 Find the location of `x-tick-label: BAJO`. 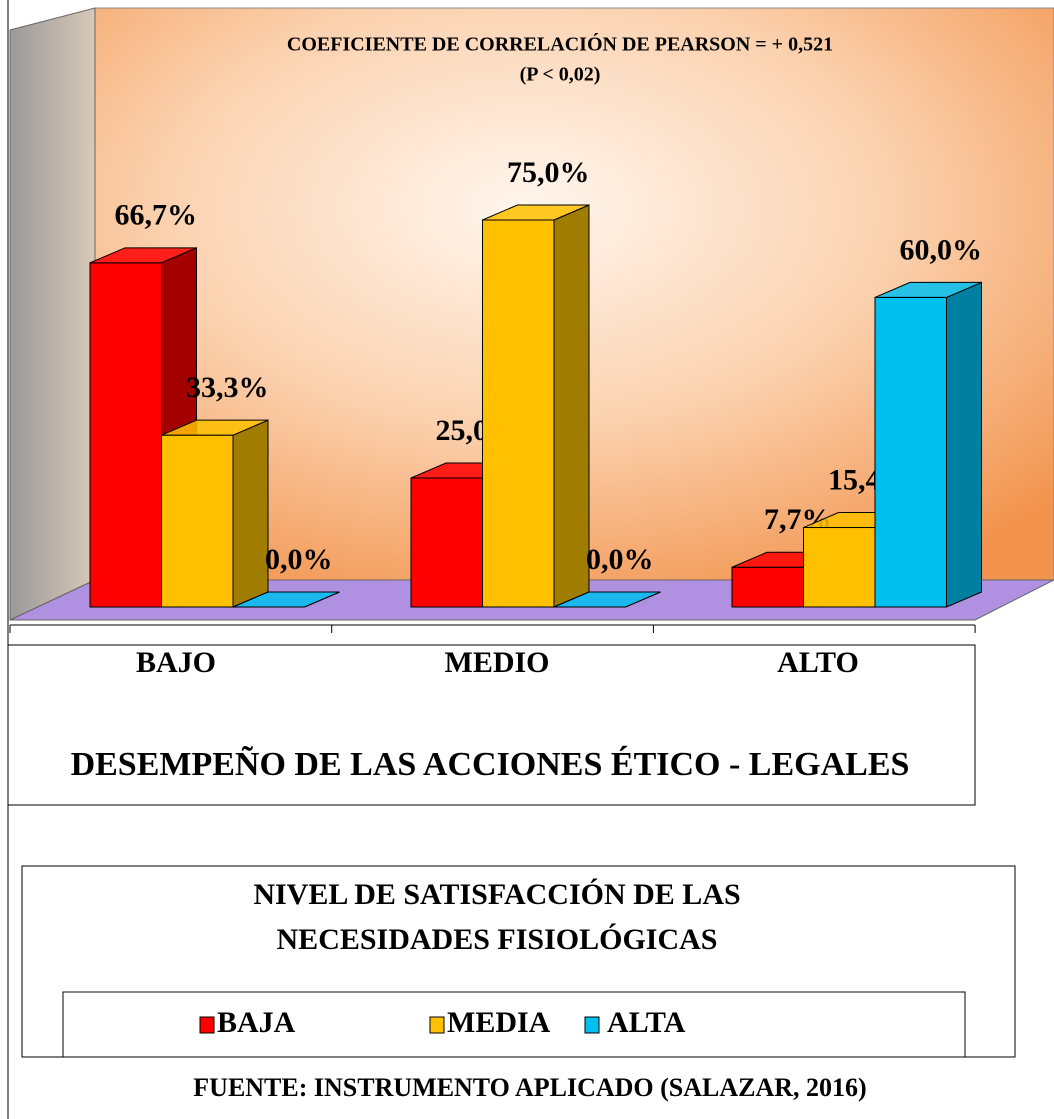

x-tick-label: BAJO is located at coordinates (176, 662).